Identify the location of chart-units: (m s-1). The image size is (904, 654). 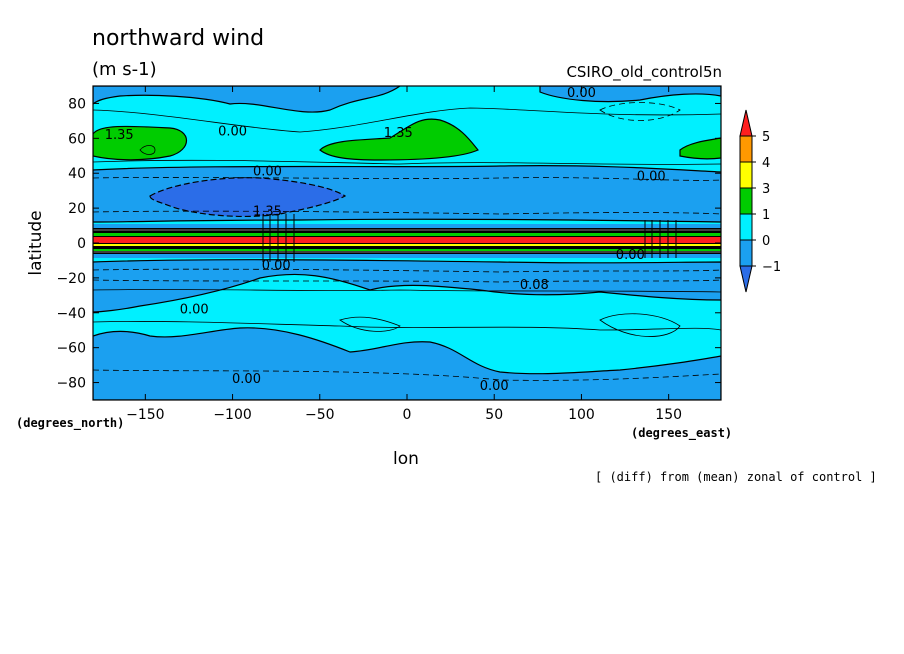
(124, 69).